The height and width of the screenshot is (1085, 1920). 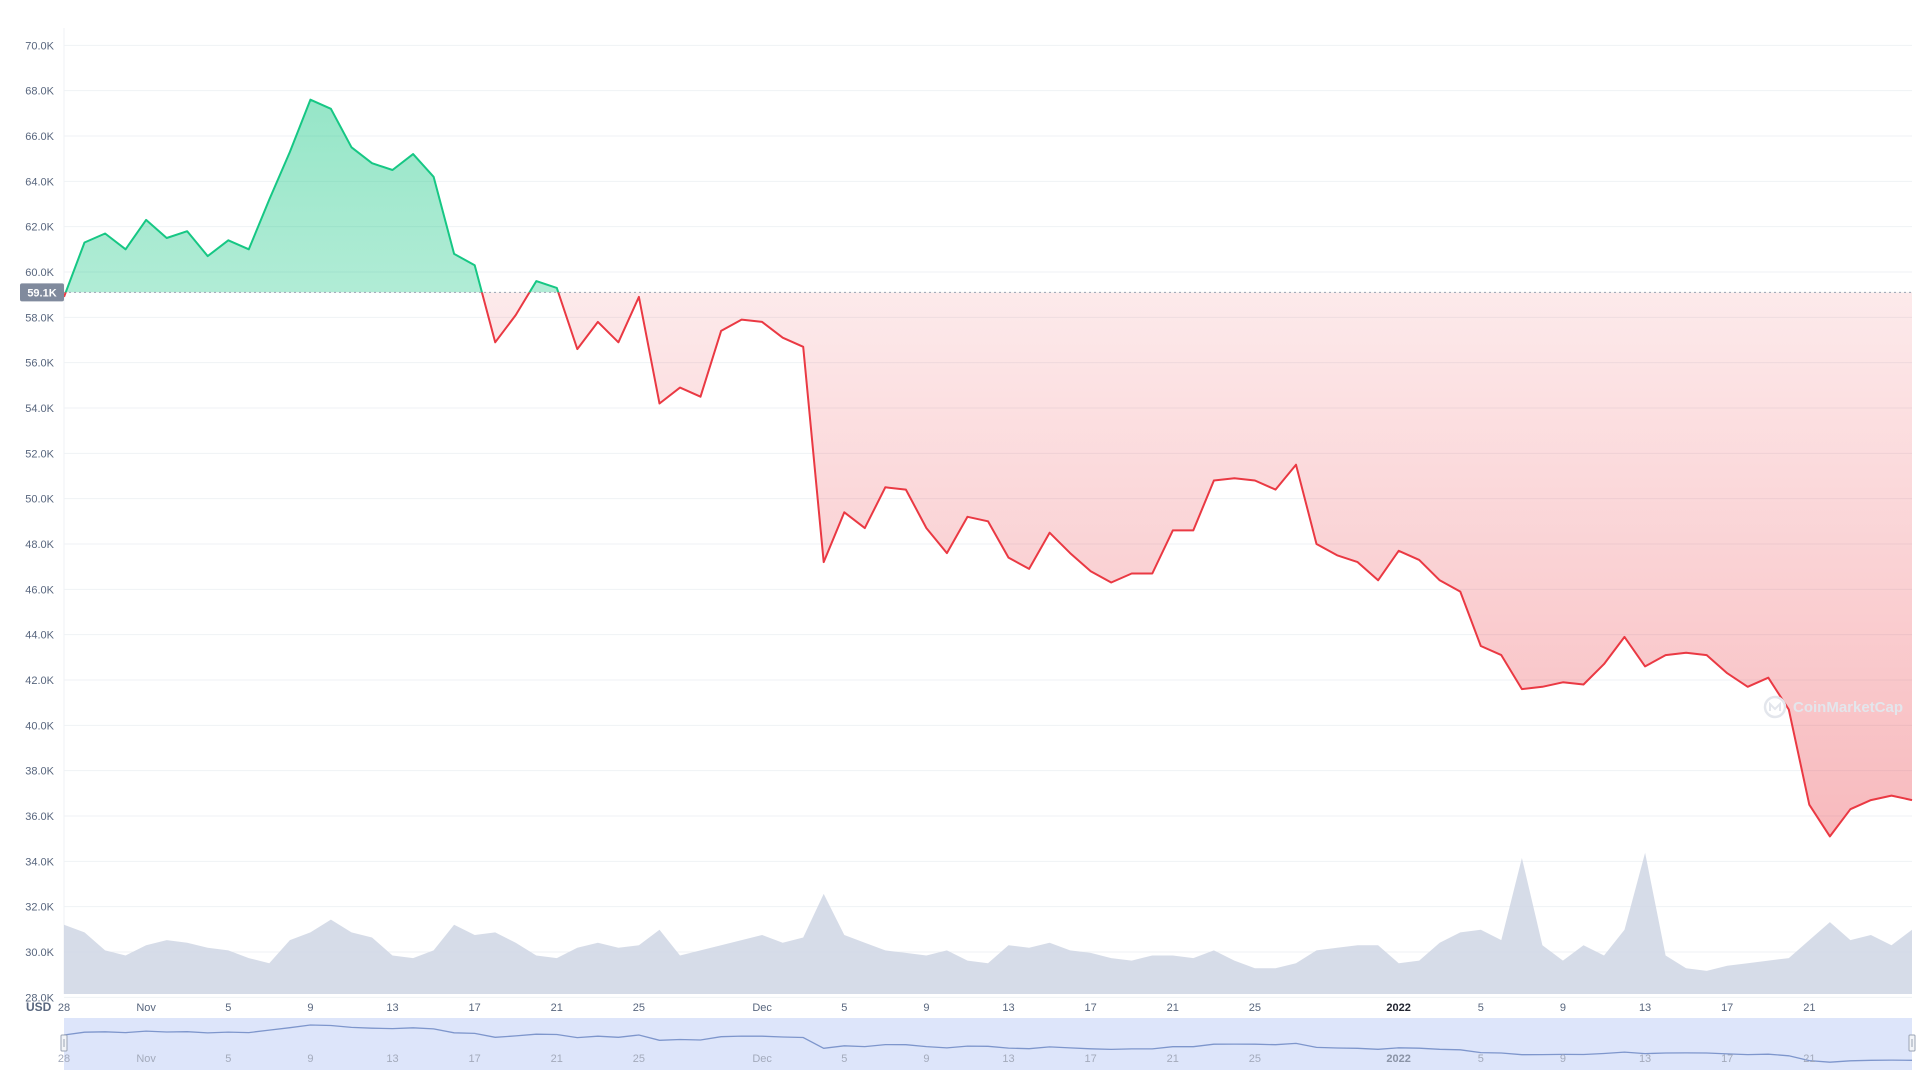 I want to click on price-line-up, so click(x=312, y=195).